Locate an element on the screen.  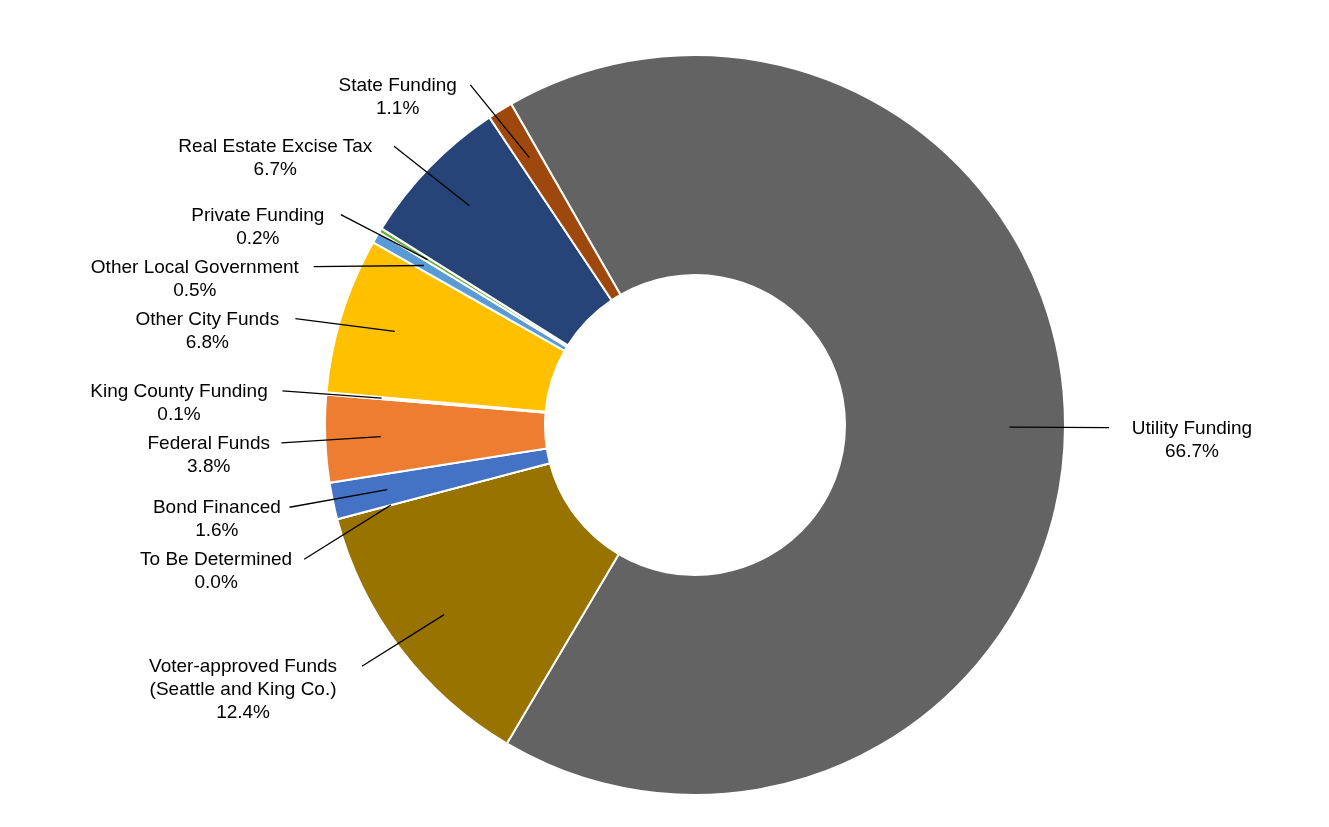
slice-label: Other City Funds is located at coordinates (207, 318).